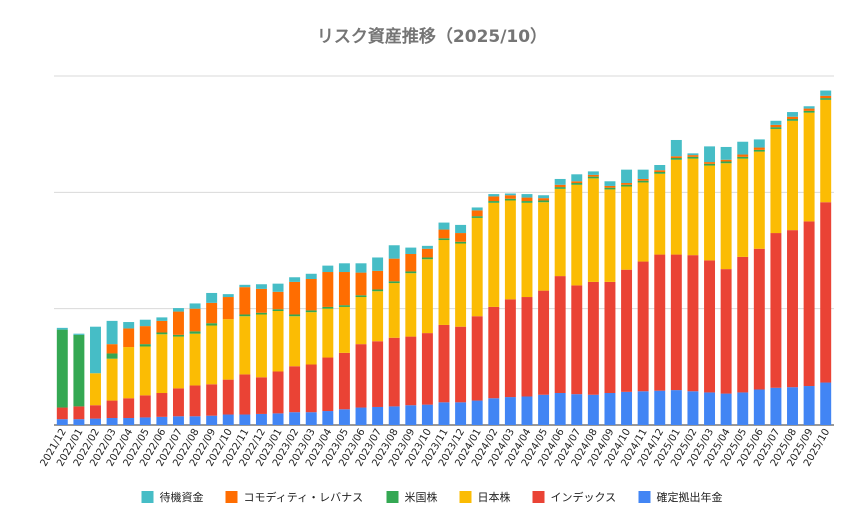  I want to click on bar-stack-2025/08, so click(792, 268).